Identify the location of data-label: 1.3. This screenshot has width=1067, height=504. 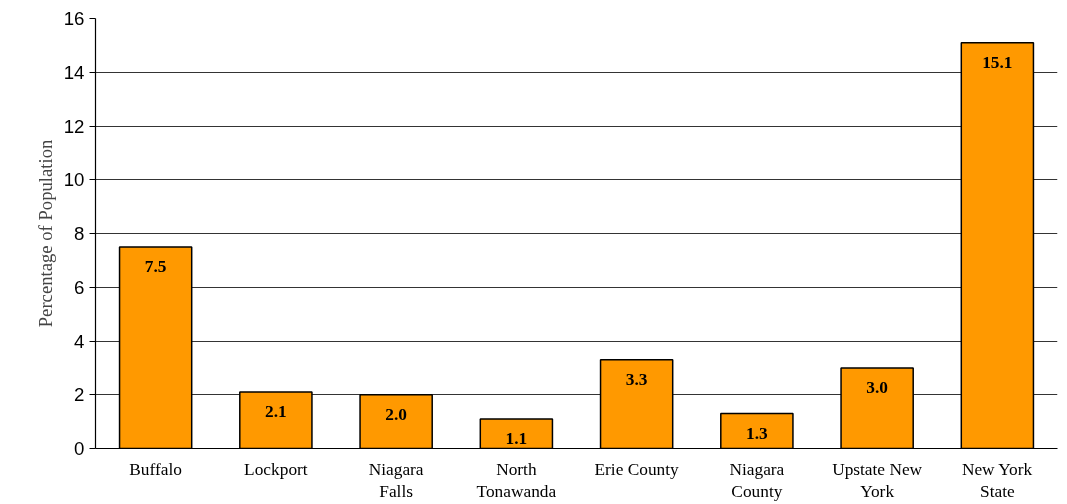
(757, 433).